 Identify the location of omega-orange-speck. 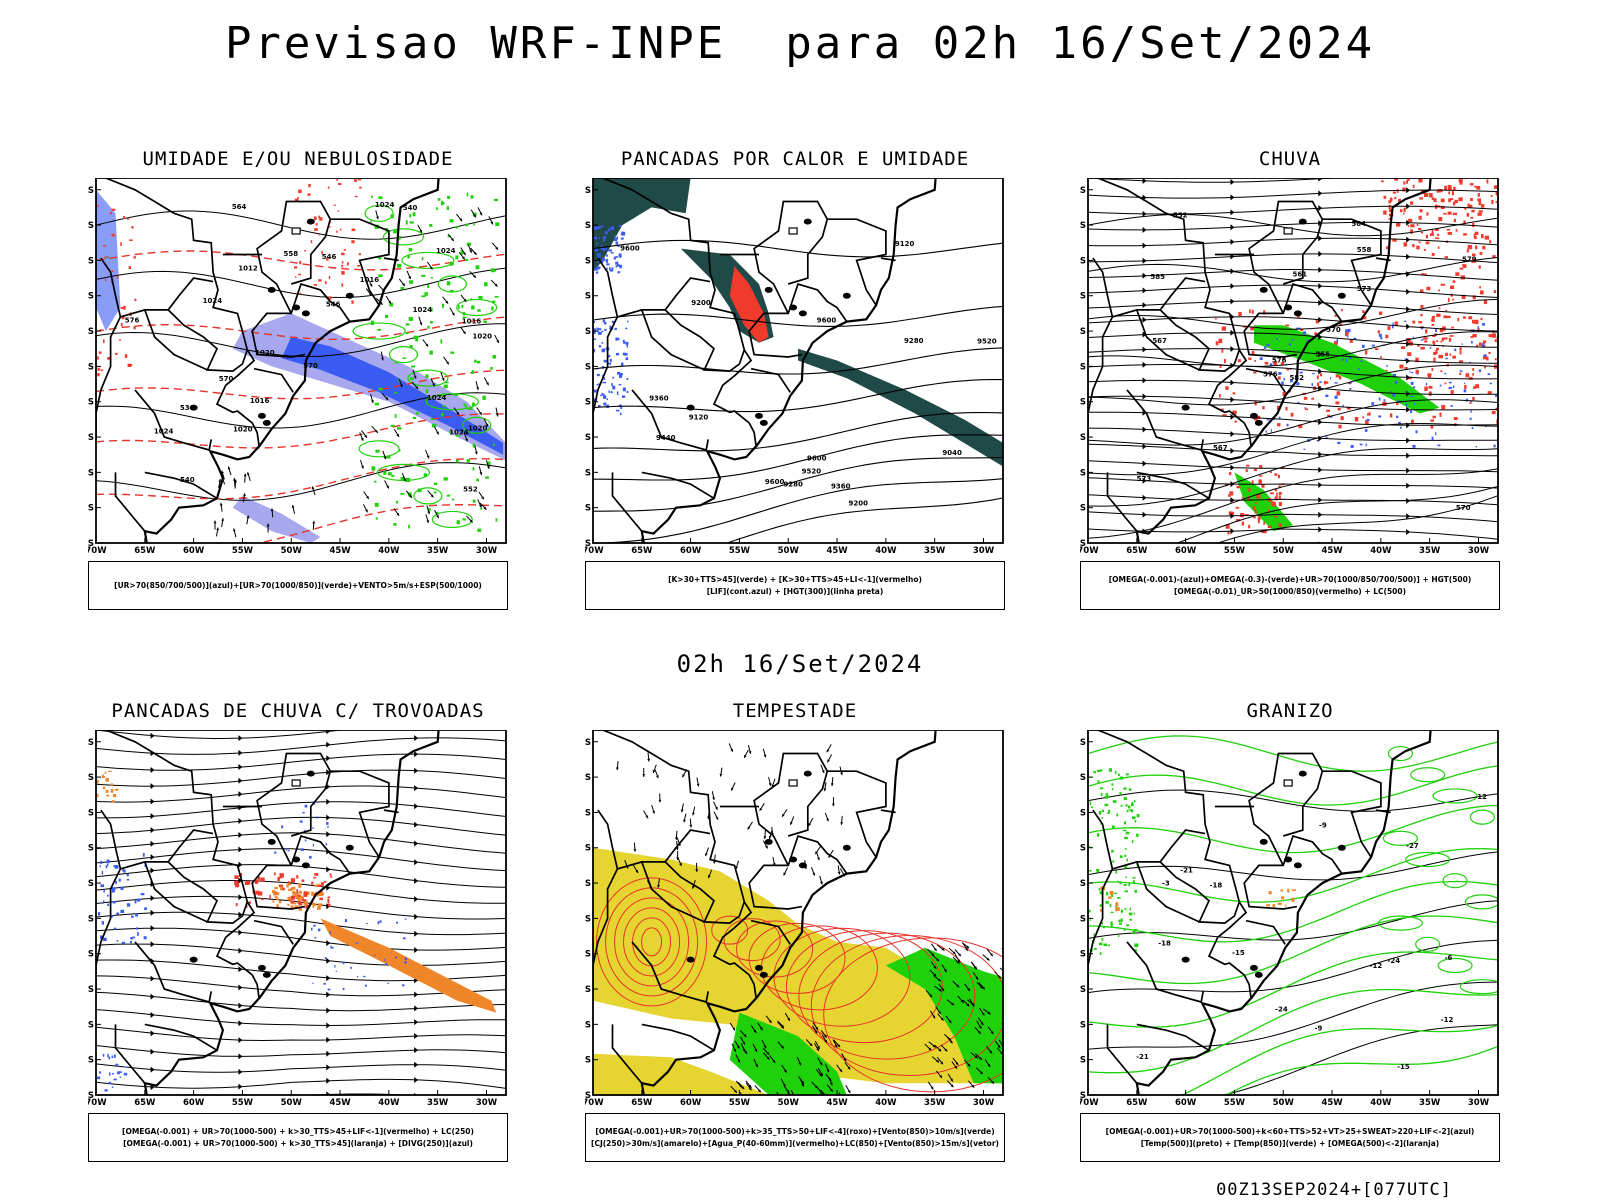
(1116, 909).